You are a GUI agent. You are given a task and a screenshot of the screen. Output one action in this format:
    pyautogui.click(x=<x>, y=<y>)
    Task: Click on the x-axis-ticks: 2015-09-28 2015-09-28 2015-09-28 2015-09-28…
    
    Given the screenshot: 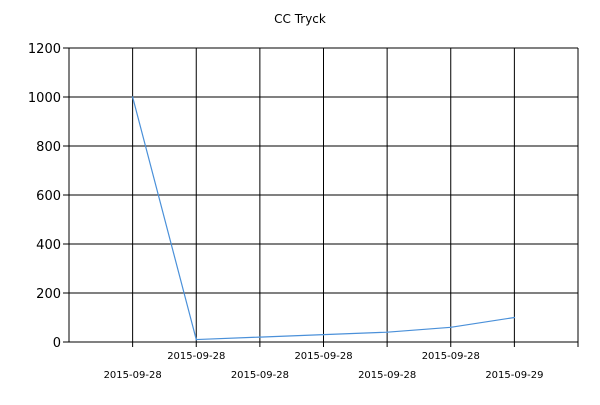 What is the action you would take?
    pyautogui.click(x=324, y=366)
    